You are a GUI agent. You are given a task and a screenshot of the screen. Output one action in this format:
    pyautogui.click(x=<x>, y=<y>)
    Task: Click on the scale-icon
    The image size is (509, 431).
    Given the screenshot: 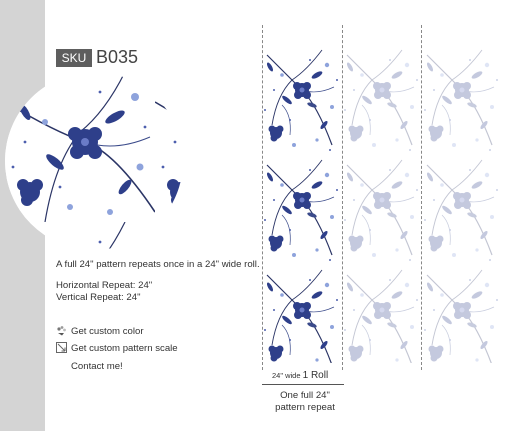 What is the action you would take?
    pyautogui.click(x=61, y=347)
    